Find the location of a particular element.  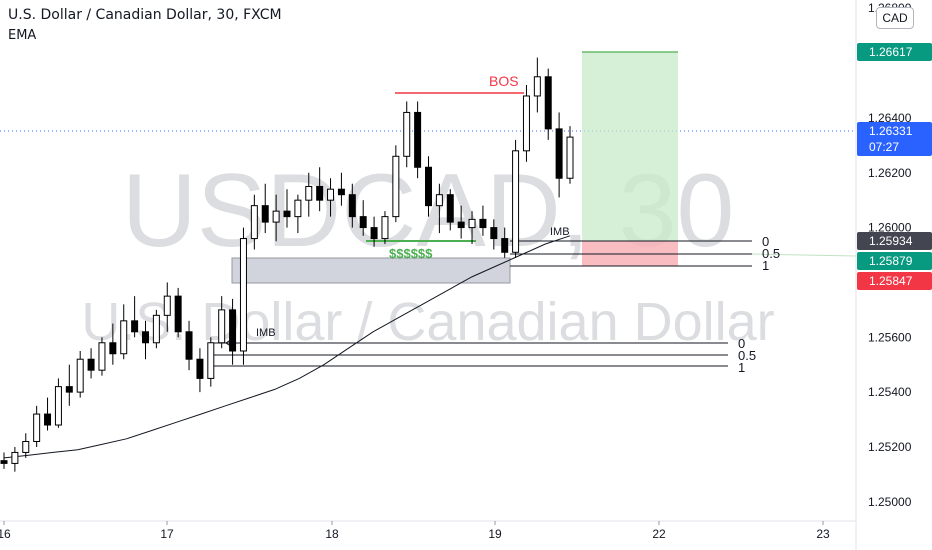

currency-button: CAD is located at coordinates (895, 18).